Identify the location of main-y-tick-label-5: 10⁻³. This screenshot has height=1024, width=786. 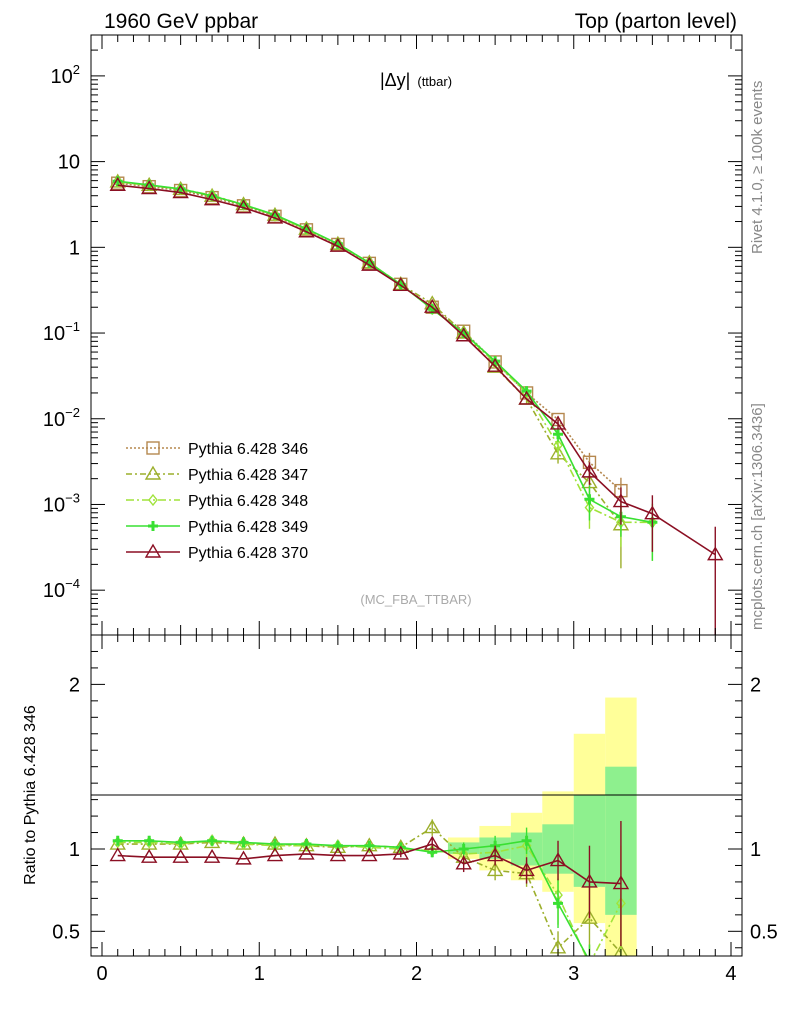
(61, 503).